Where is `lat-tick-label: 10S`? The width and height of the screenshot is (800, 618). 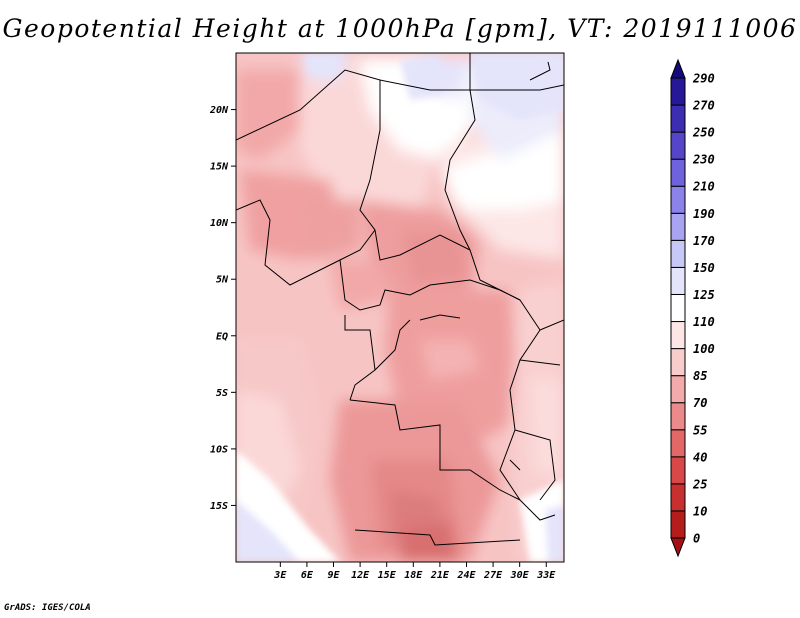
lat-tick-label: 10S is located at coordinates (219, 449).